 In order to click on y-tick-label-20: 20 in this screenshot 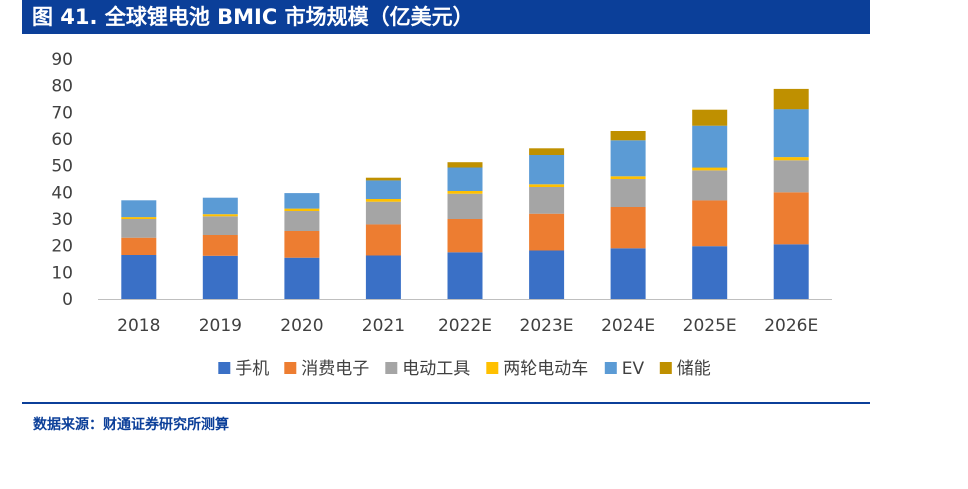, I will do `click(62, 247)`.